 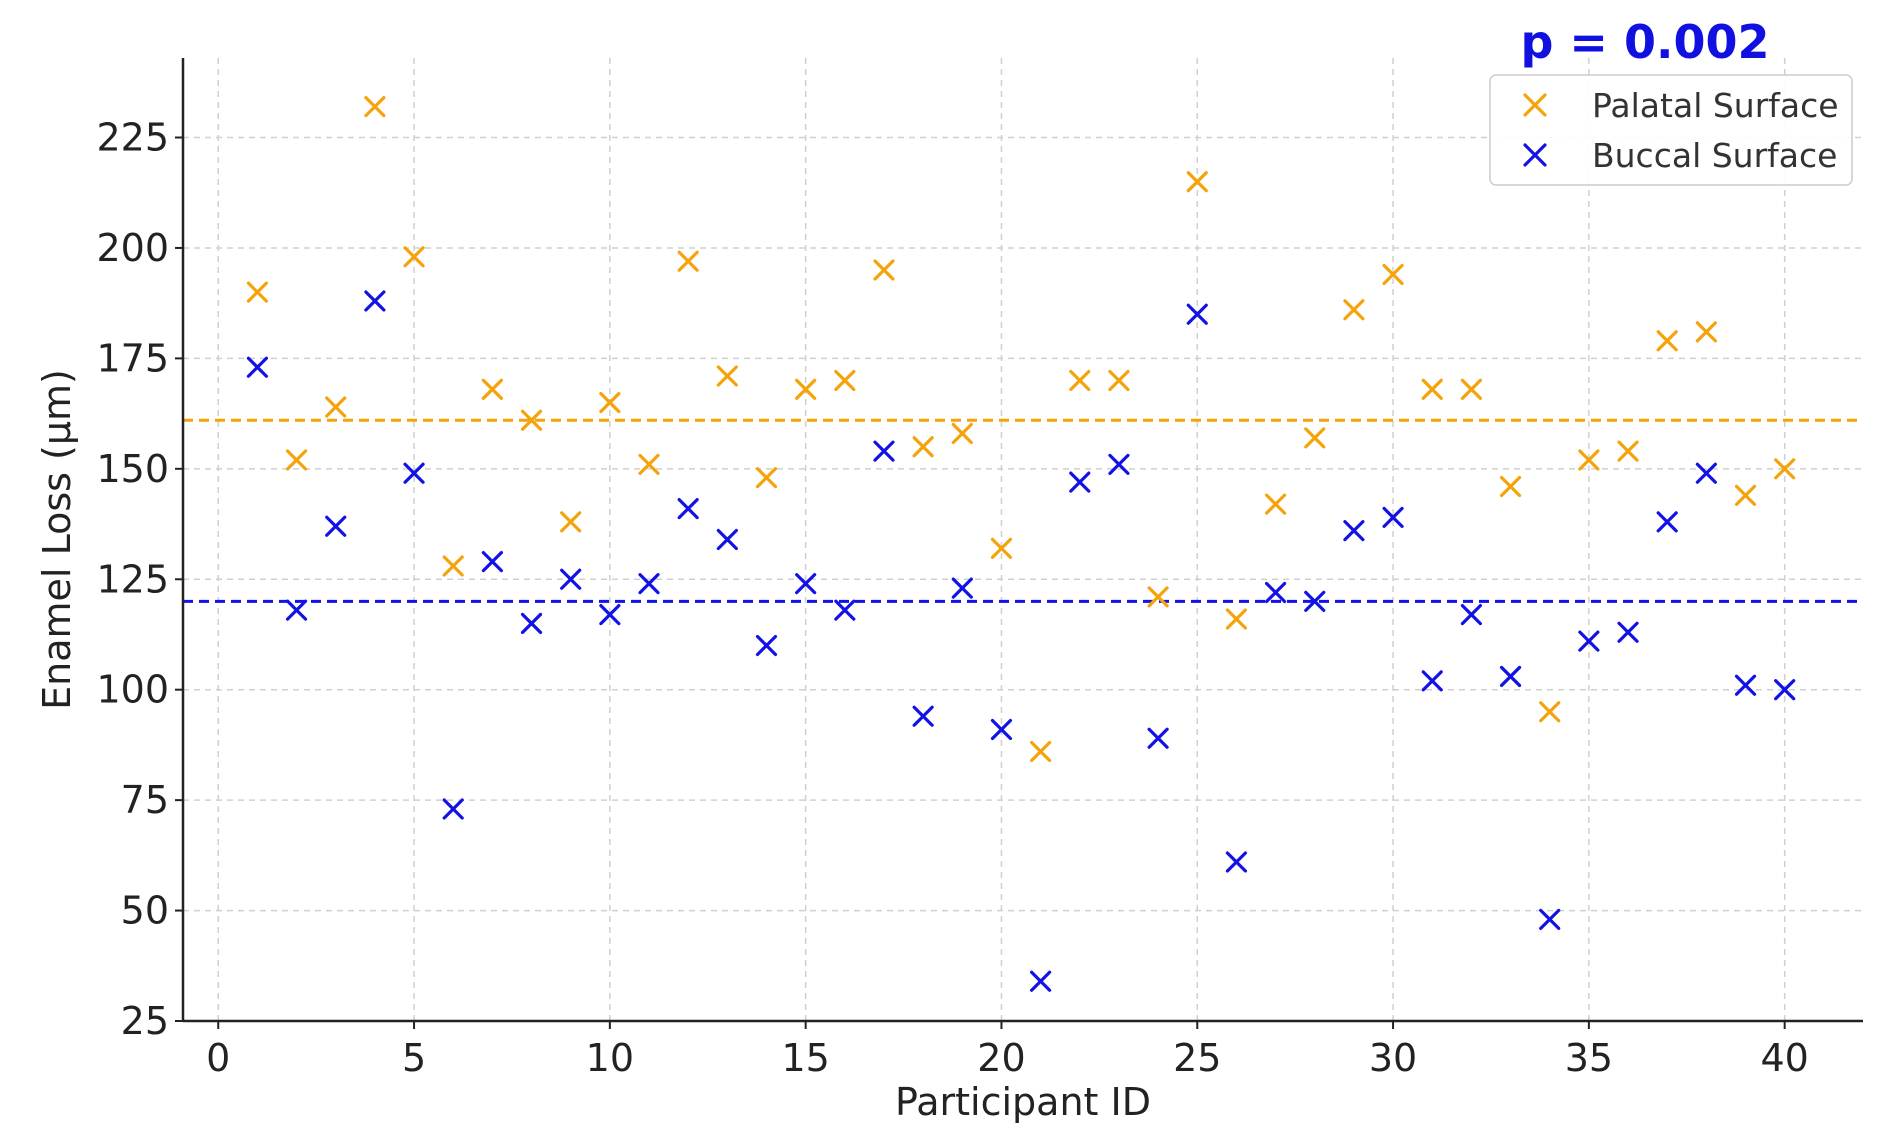 What do you see at coordinates (132, 248) in the screenshot?
I see `y-tick-label: 200` at bounding box center [132, 248].